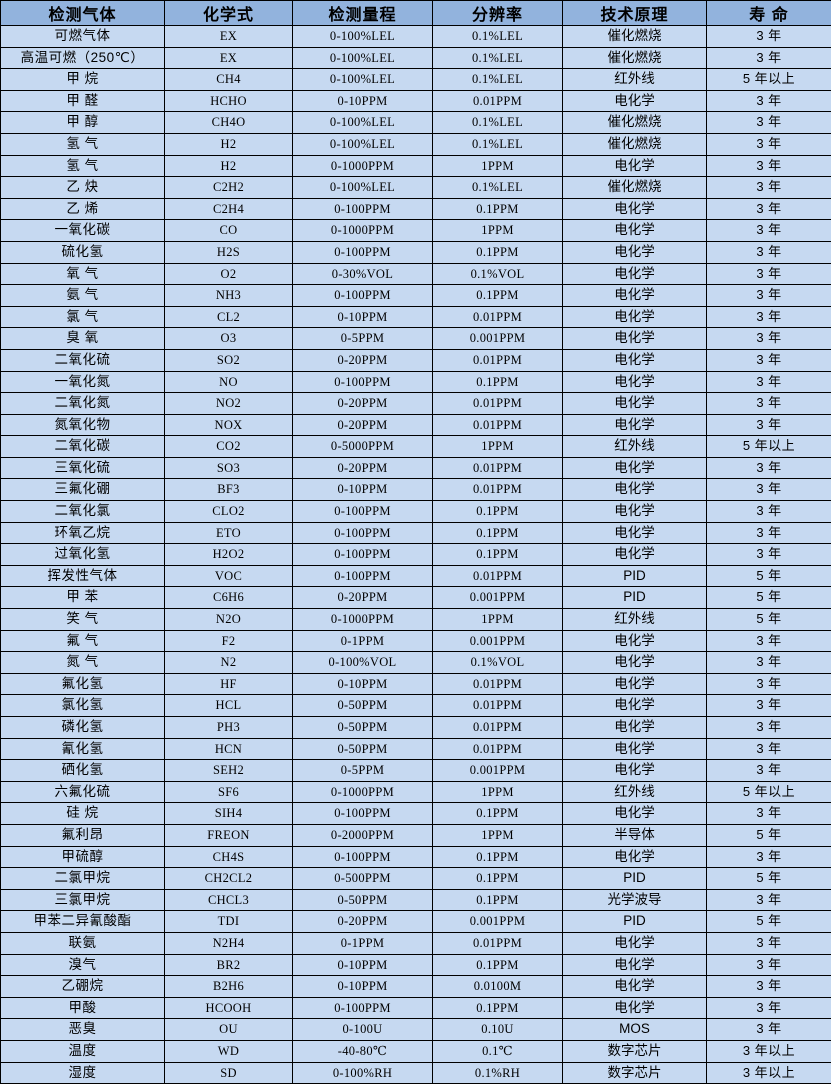  What do you see at coordinates (229, 792) in the screenshot?
I see `cell-formula: SF6` at bounding box center [229, 792].